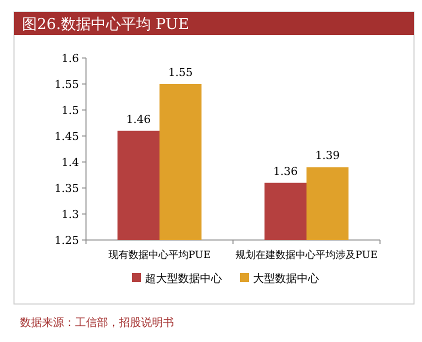 This screenshot has height=342, width=422. I want to click on x-tick-label: 规划在建数据中心平均涉及PUE, so click(306, 255).